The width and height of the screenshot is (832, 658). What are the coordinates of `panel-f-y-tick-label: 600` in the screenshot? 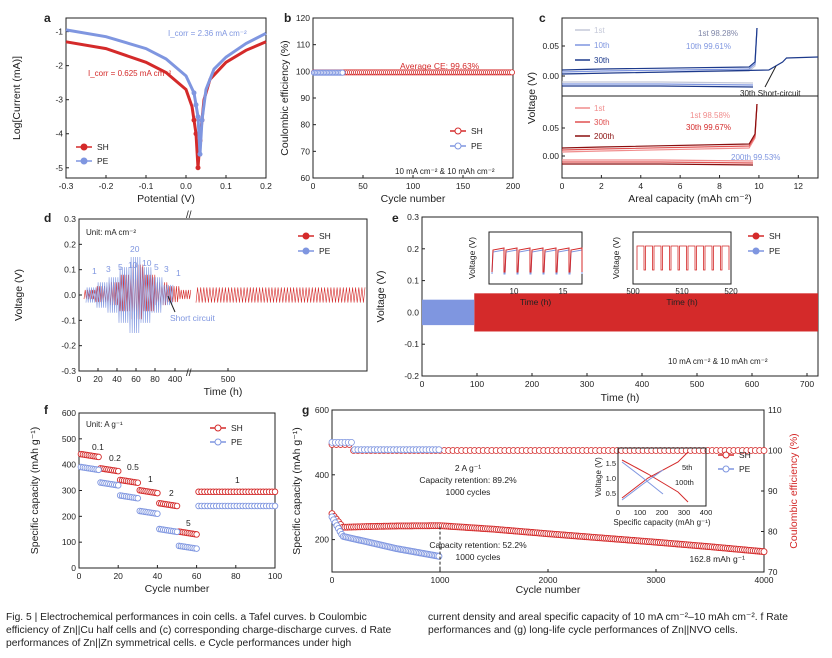 It's located at (69, 413).